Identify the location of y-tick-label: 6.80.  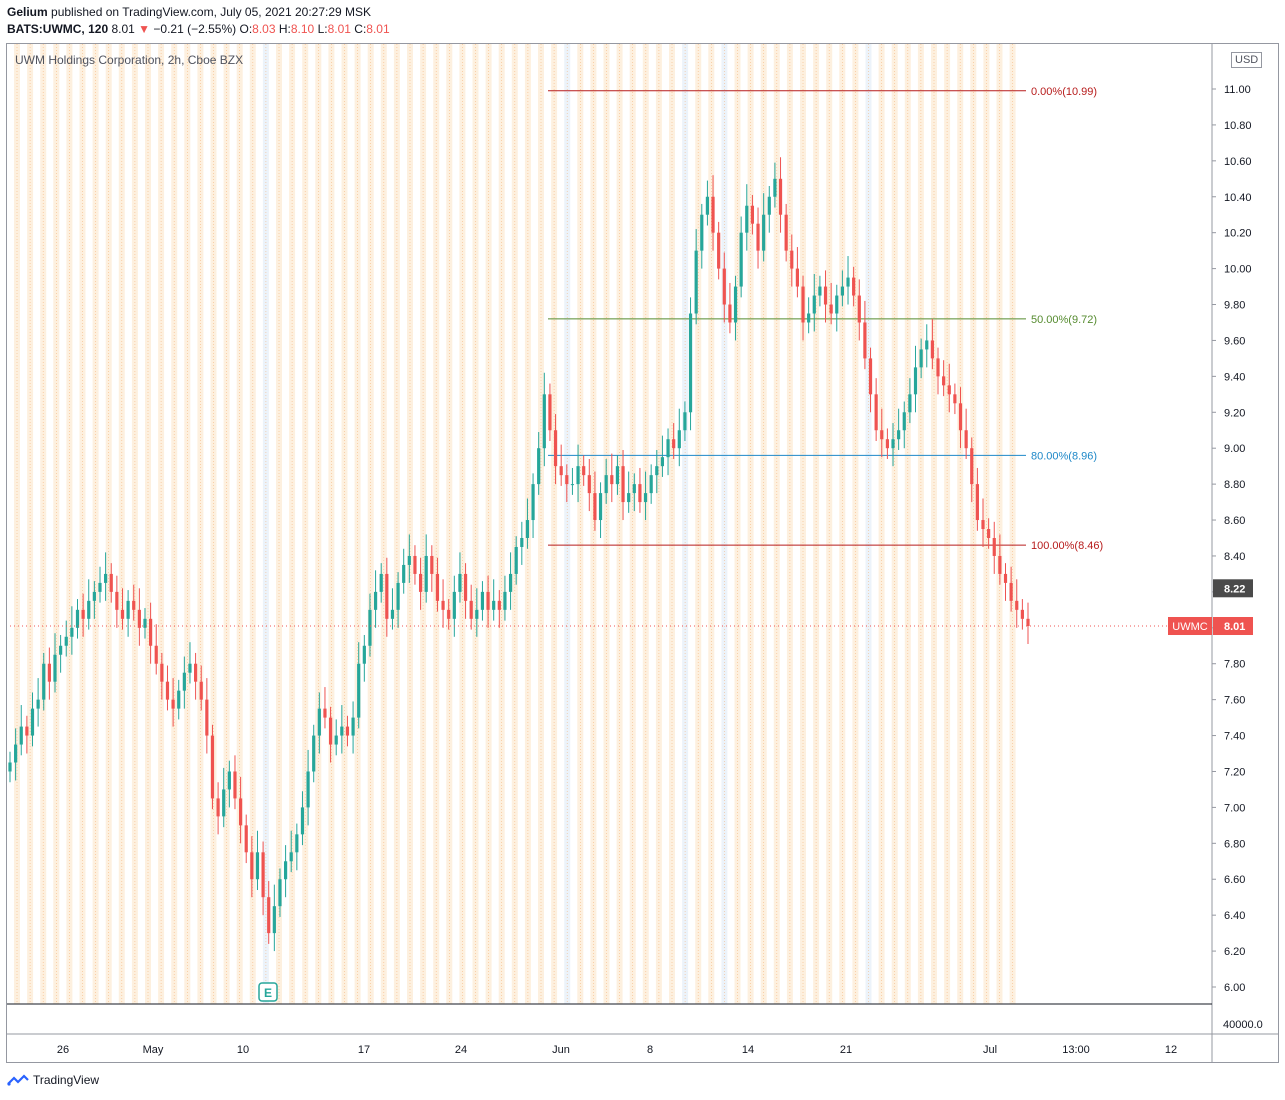
(1234, 844).